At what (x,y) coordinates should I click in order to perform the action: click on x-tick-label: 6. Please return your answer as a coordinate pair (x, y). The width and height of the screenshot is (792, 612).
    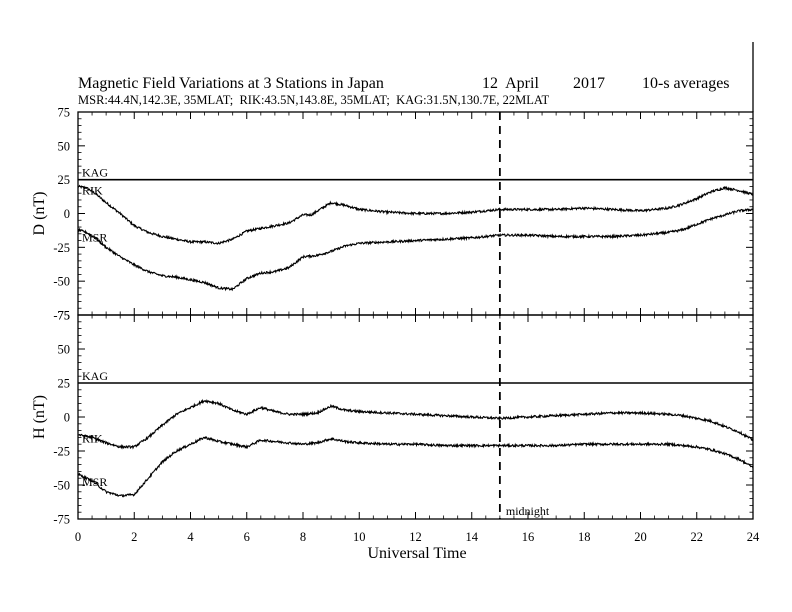
    Looking at the image, I should click on (247, 537).